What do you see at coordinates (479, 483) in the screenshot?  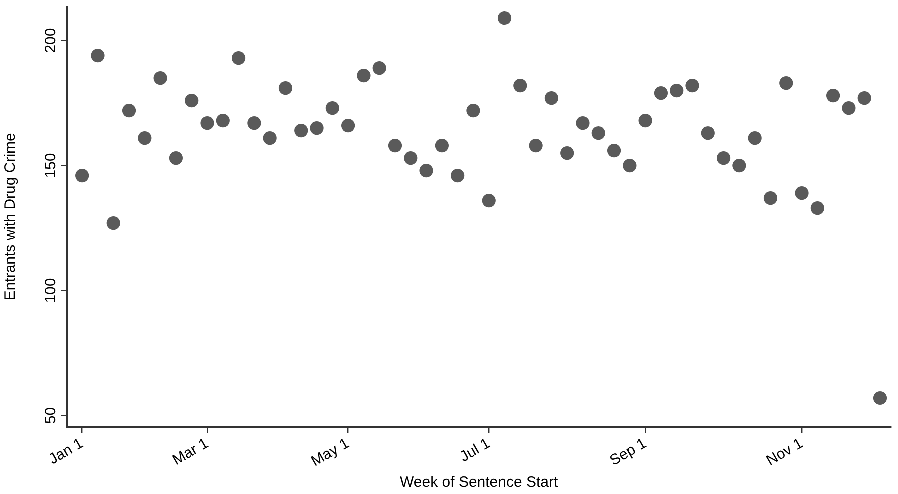 I see `x-axis-title: Week of Sentence Start` at bounding box center [479, 483].